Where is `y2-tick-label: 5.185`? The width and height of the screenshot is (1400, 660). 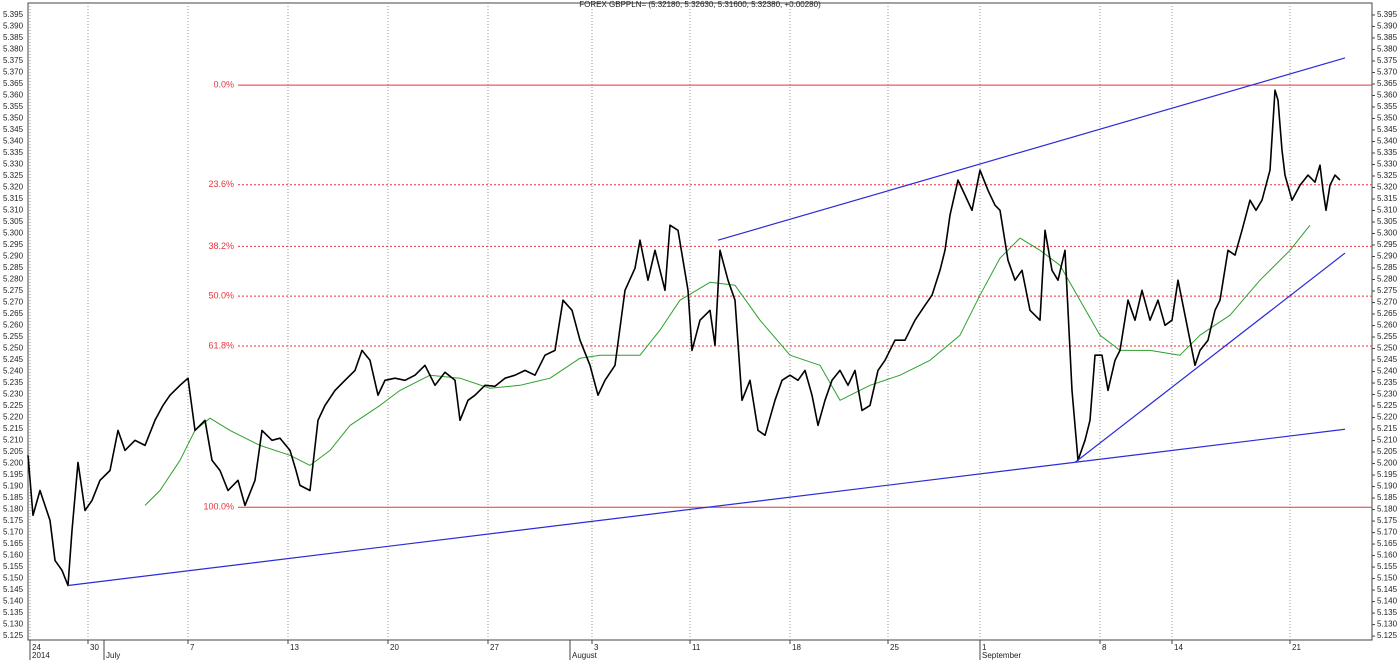
y2-tick-label: 5.185 is located at coordinates (1387, 497).